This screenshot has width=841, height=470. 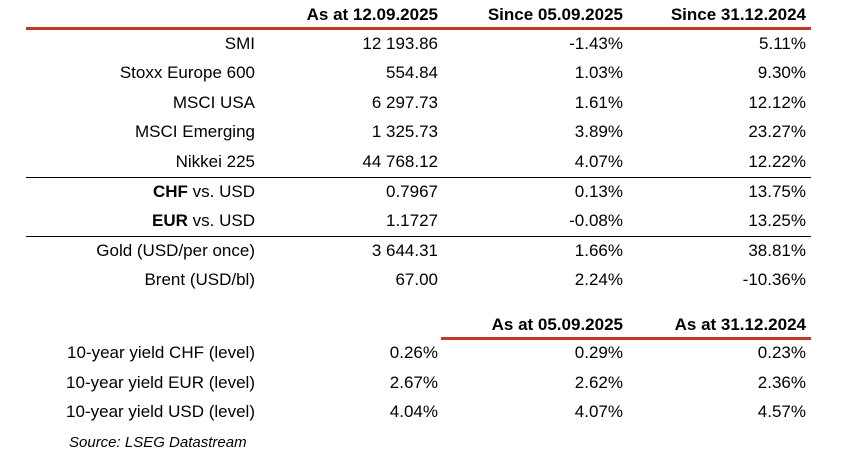 What do you see at coordinates (170, 191) in the screenshot?
I see `currency-code-chf: CHF` at bounding box center [170, 191].